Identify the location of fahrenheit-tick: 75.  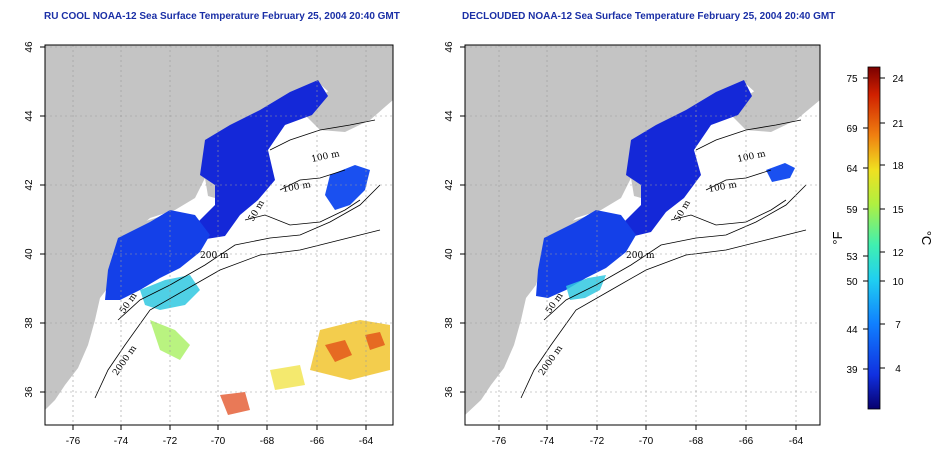
(852, 79).